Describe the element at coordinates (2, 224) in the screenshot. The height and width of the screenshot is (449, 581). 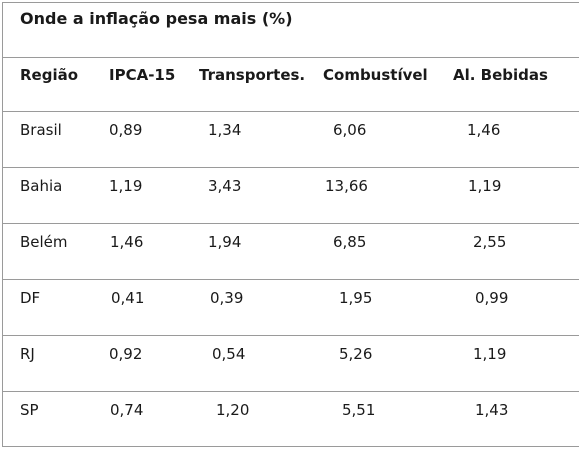
I see `left-border` at that location.